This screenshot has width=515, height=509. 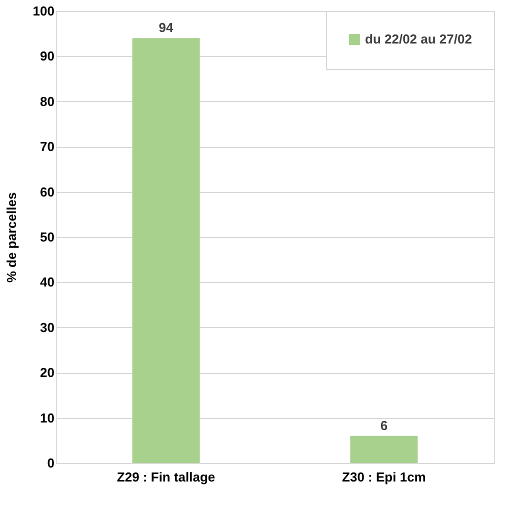 I want to click on y-tick-label: 70, so click(x=47, y=146).